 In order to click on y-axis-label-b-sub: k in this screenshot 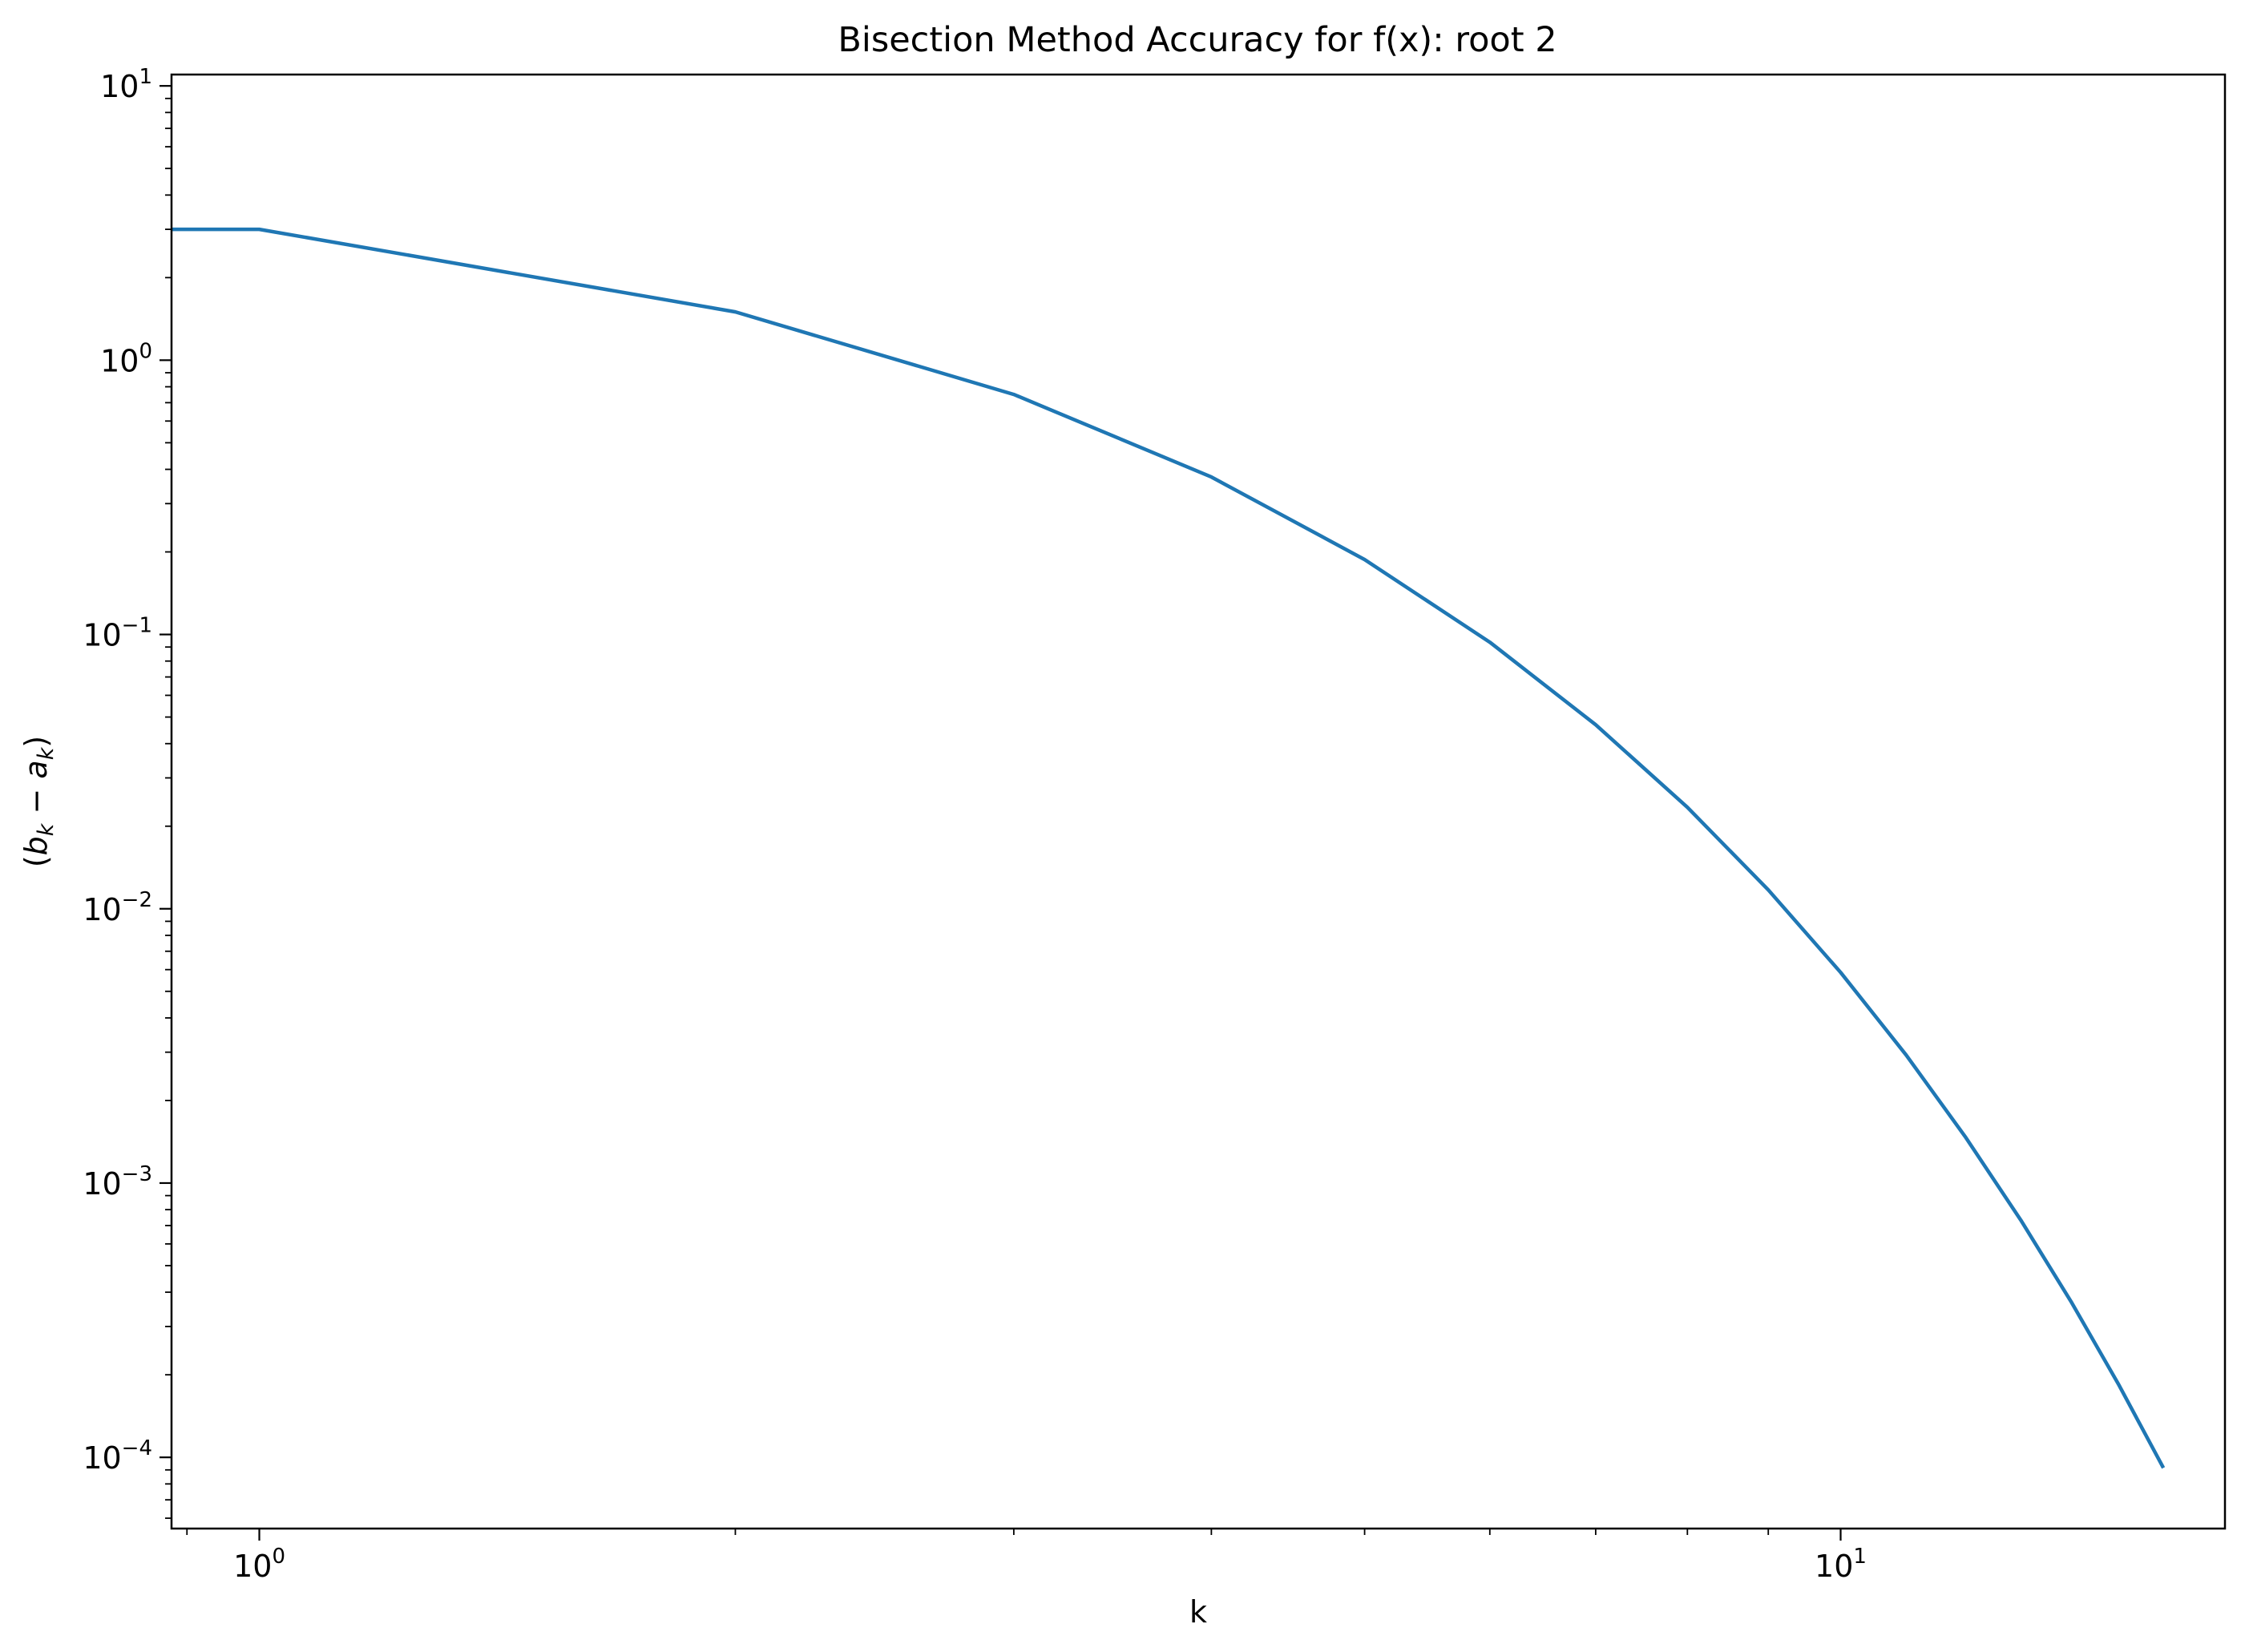, I will do `click(47, 829)`.